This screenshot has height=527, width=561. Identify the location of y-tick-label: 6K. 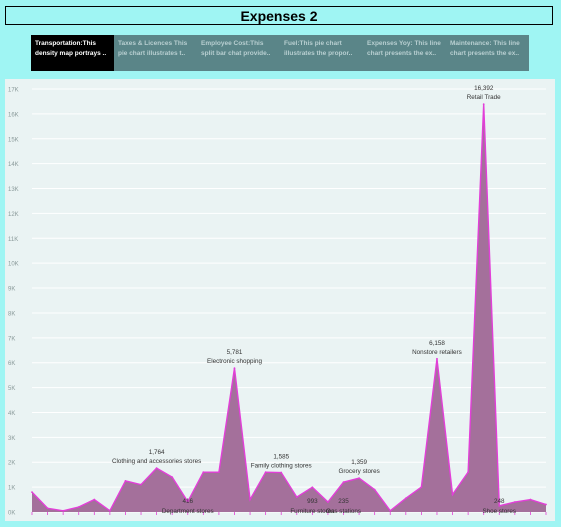
(11, 364).